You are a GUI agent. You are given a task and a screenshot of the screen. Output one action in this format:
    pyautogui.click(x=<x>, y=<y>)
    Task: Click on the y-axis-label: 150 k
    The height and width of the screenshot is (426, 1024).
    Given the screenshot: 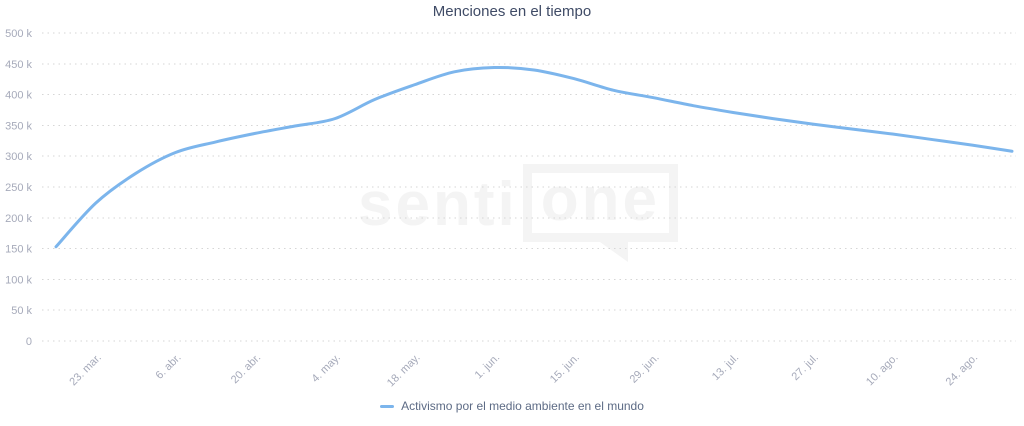 What is the action you would take?
    pyautogui.click(x=18, y=250)
    